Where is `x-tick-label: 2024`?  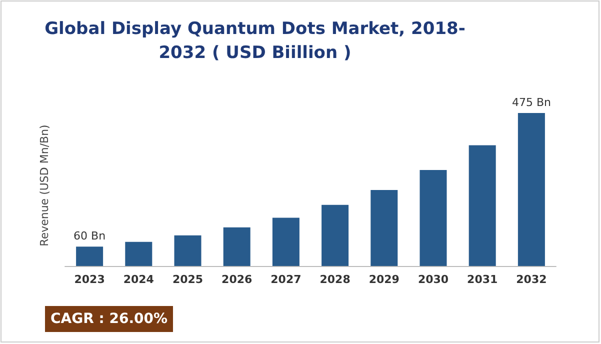 x-tick-label: 2024 is located at coordinates (138, 279).